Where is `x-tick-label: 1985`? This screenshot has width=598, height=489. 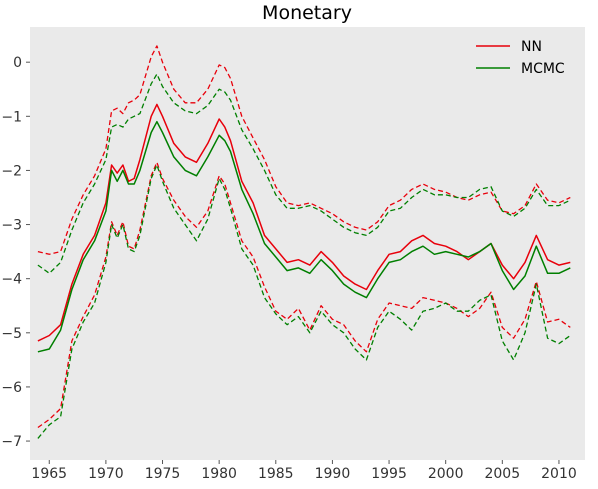 x-tick-label: 1985 is located at coordinates (276, 474).